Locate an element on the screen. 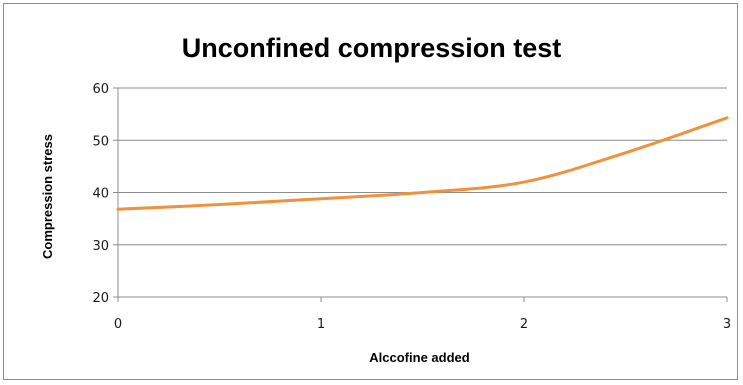  y-tick-label-50: 50 is located at coordinates (100, 141).